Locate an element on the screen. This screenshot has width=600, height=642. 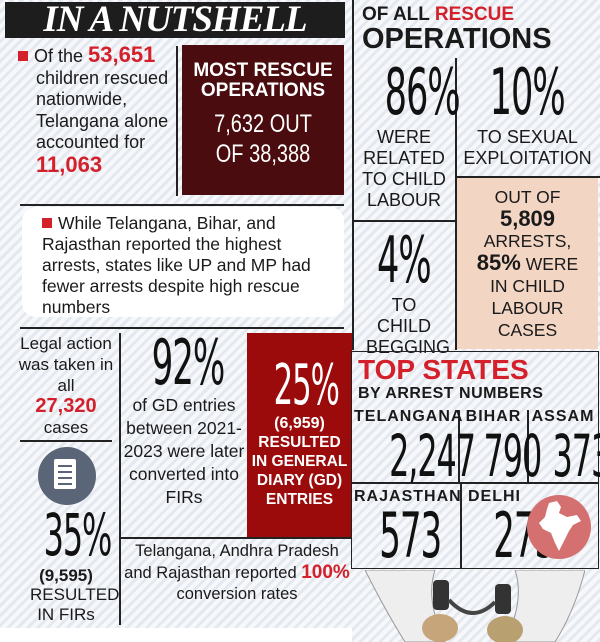
state-bihar: BIHAR 790 is located at coordinates (501, 447).